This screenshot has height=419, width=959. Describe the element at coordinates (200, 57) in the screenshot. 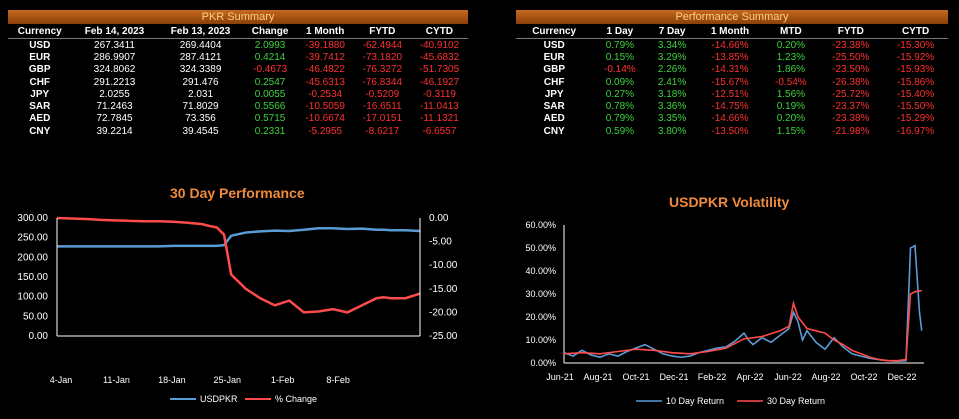

I see `table-cell: 287.4121` at that location.